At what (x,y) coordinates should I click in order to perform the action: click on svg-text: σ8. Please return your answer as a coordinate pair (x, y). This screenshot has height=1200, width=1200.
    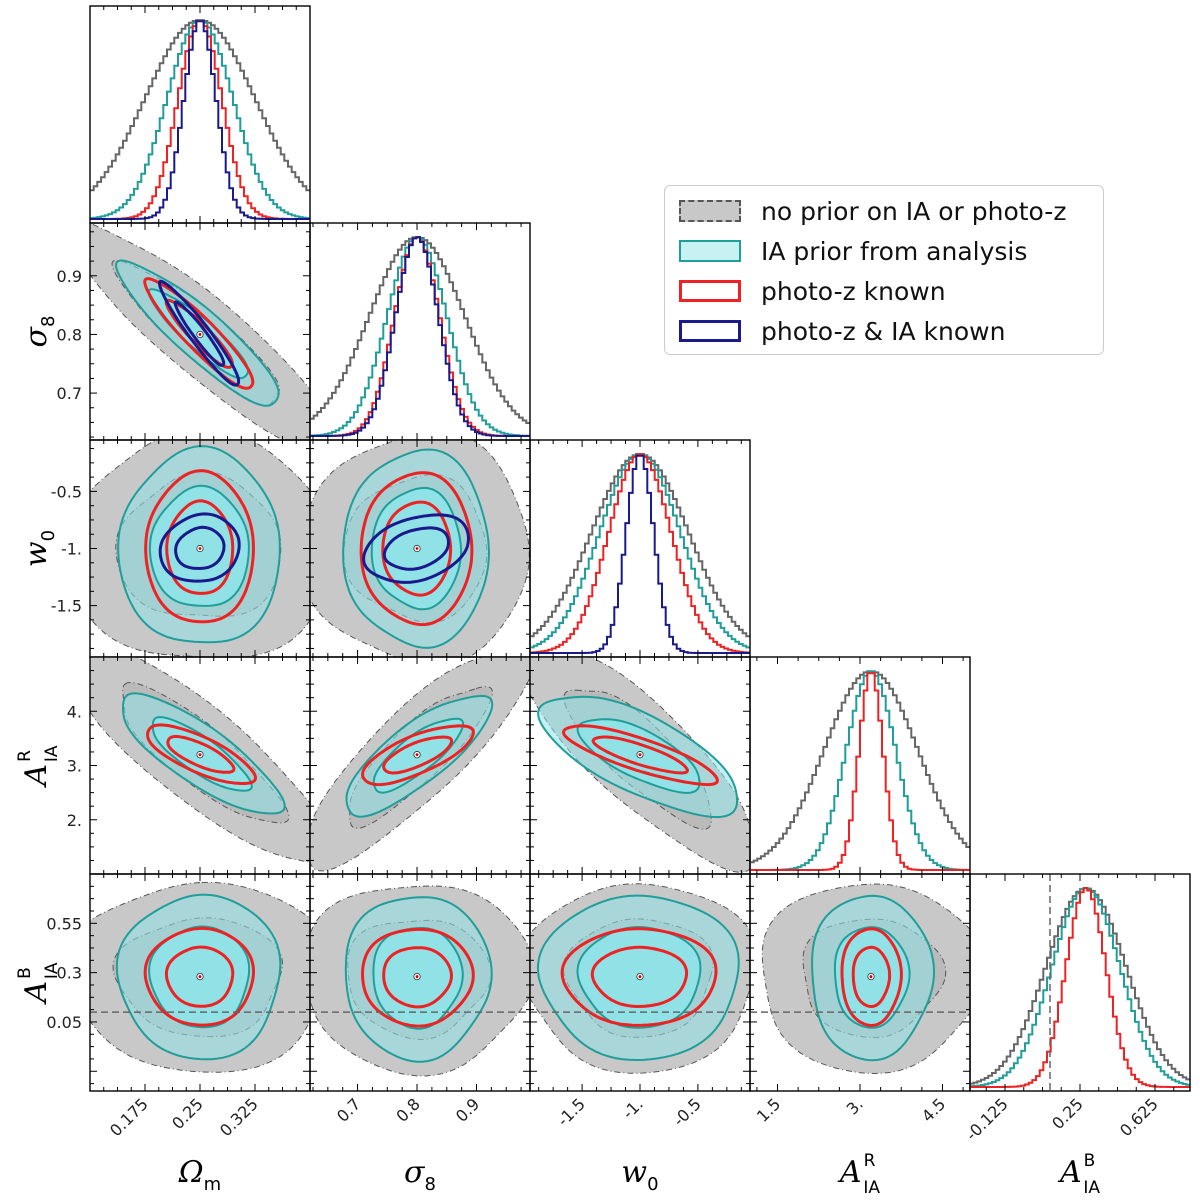
    Looking at the image, I should click on (420, 1175).